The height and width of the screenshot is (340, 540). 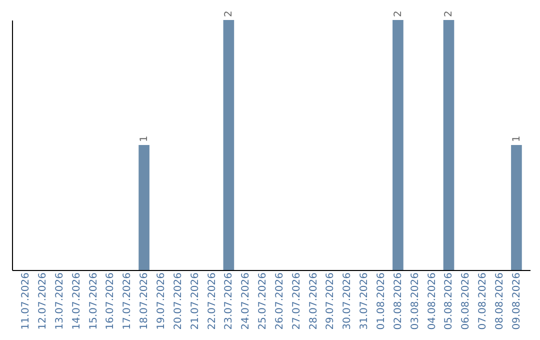 What do you see at coordinates (415, 301) in the screenshot?
I see `x-tick-label: 03.08.2026` at bounding box center [415, 301].